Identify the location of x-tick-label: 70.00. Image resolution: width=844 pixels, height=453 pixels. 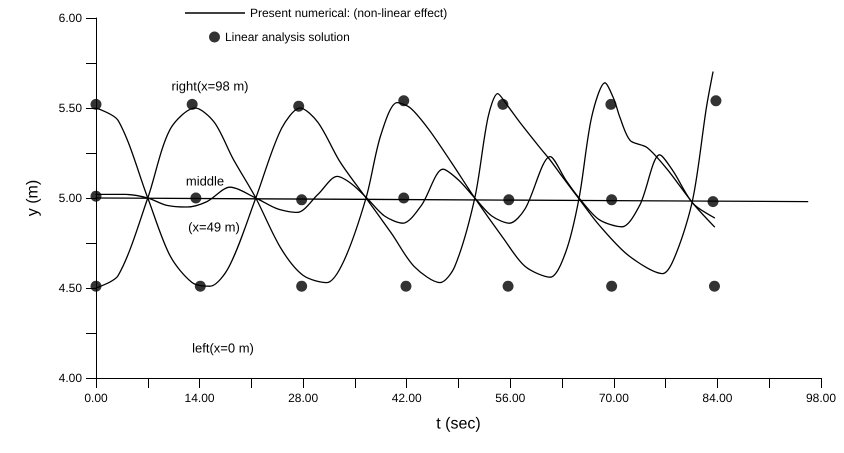
(614, 398).